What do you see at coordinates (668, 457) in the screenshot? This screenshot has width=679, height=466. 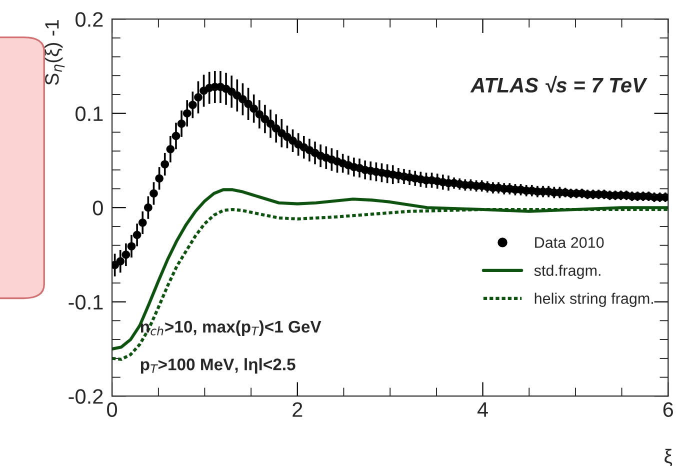 I see `x-axis-title: ξ` at bounding box center [668, 457].